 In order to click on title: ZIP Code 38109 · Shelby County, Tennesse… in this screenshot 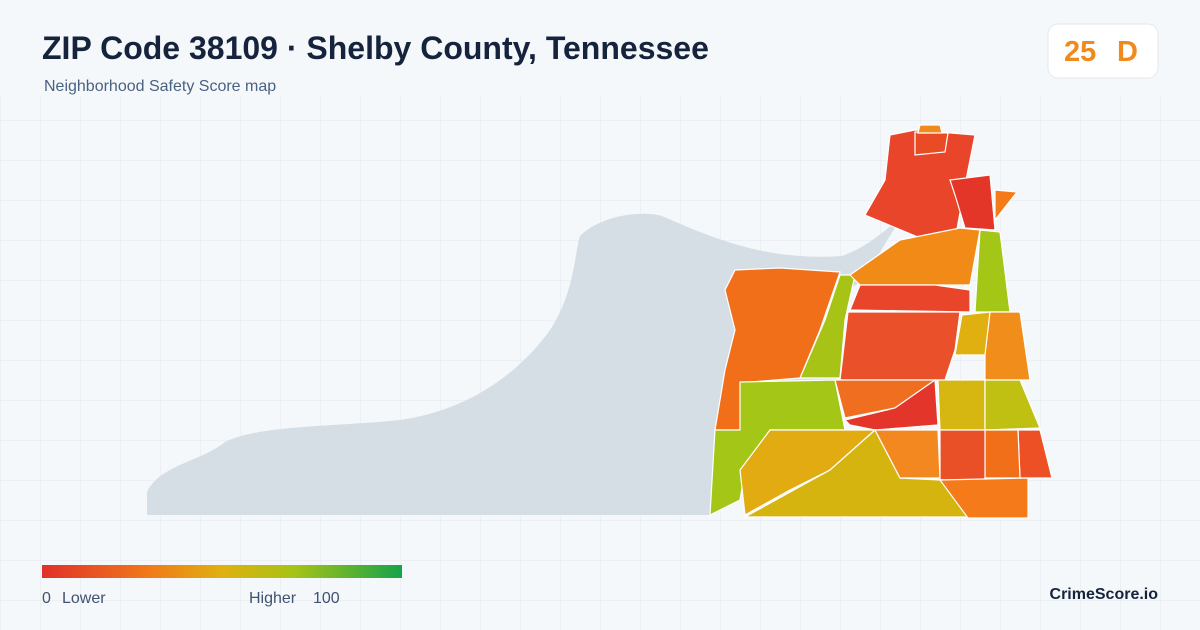, I will do `click(375, 48)`.